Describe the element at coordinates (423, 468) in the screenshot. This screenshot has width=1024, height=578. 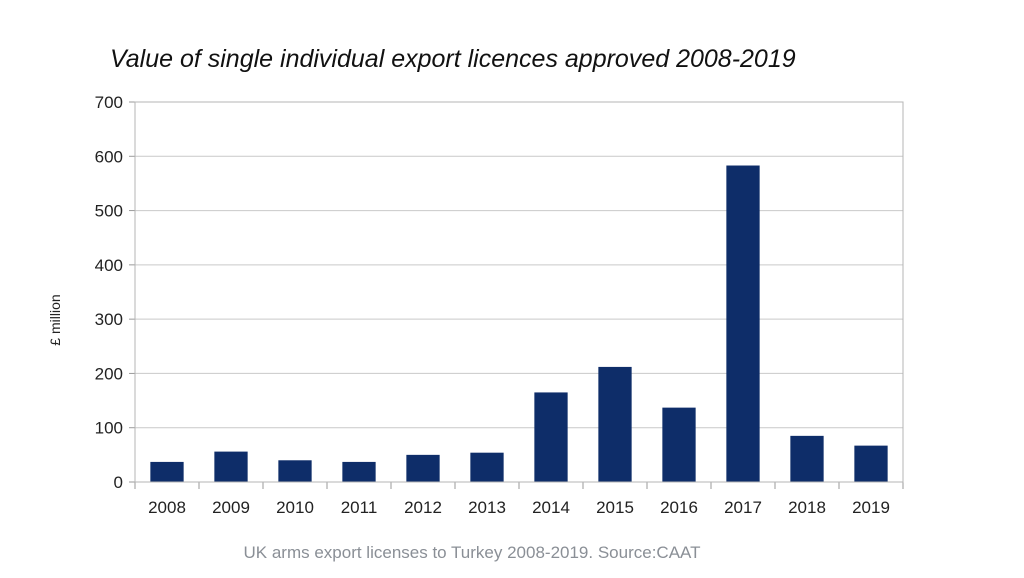
I see `bar-2012` at that location.